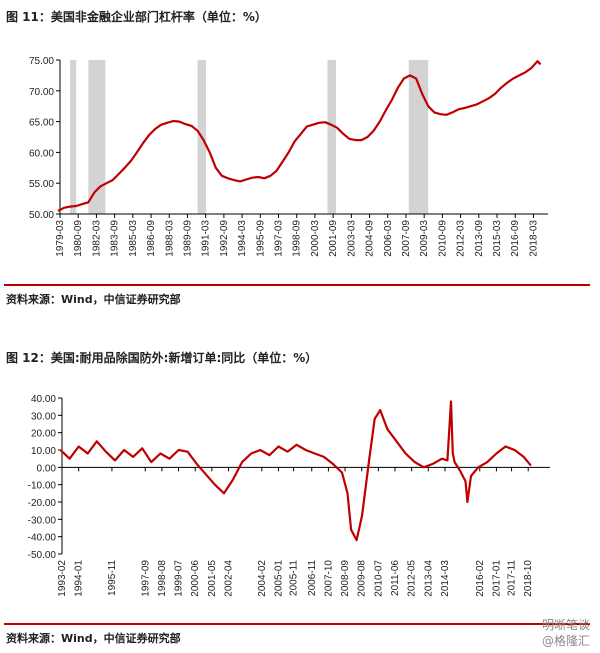  Describe the element at coordinates (179, 578) in the screenshot. I see `x-tick-label: 1999-07` at that location.